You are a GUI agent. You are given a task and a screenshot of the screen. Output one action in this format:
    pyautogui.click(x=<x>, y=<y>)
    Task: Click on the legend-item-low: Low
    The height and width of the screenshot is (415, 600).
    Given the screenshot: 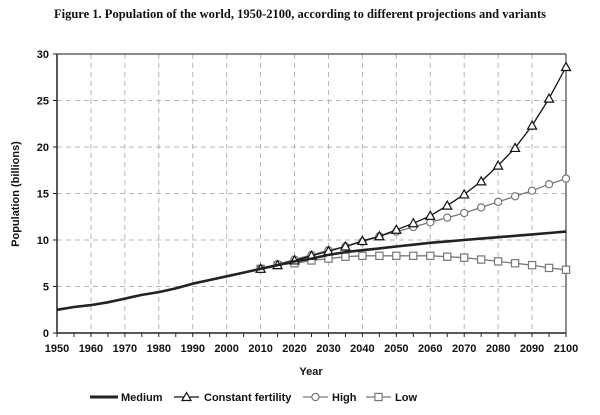 What is the action you would take?
    pyautogui.click(x=391, y=398)
    